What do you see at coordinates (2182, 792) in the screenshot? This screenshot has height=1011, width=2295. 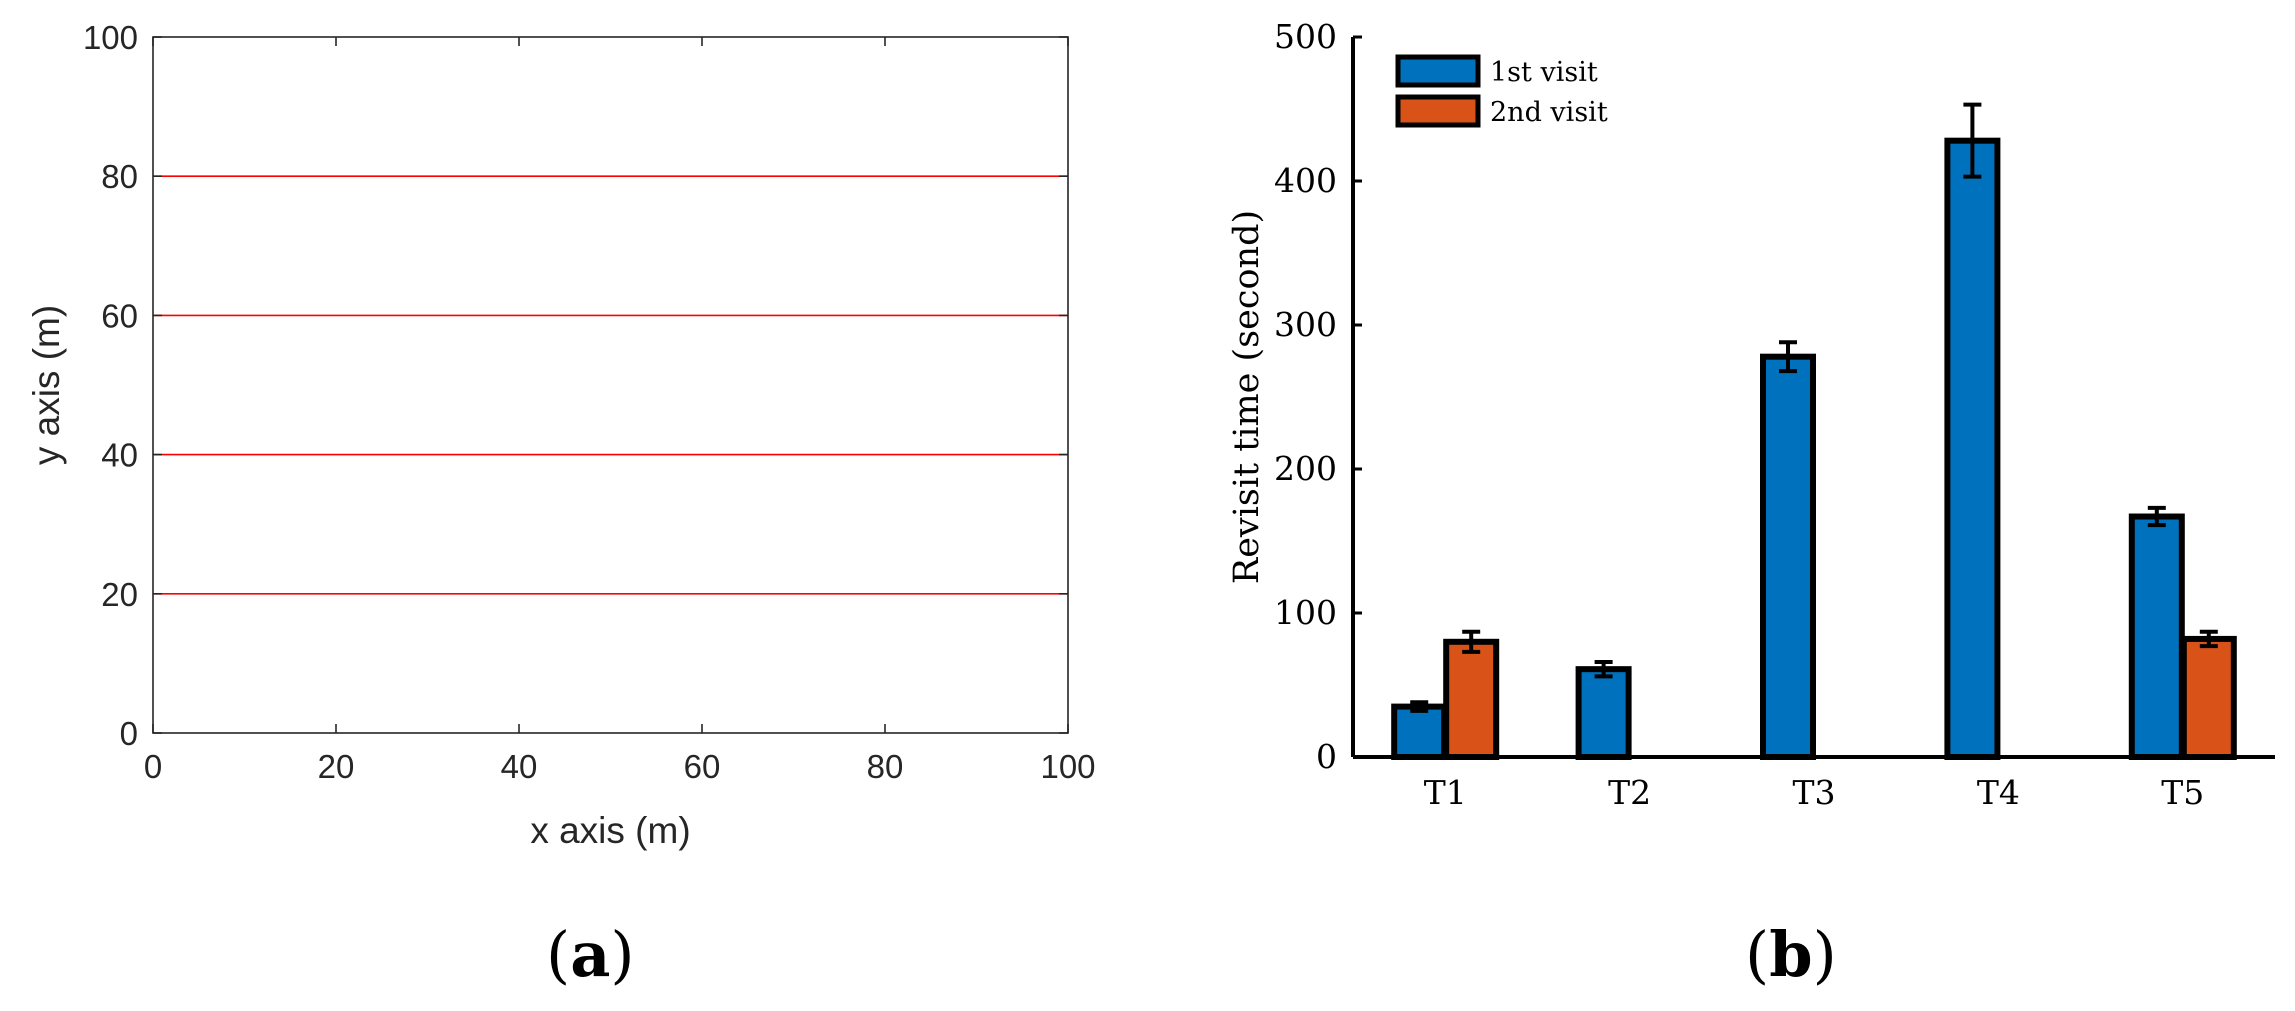 I see `x-tick-label-T5: T5` at bounding box center [2182, 792].